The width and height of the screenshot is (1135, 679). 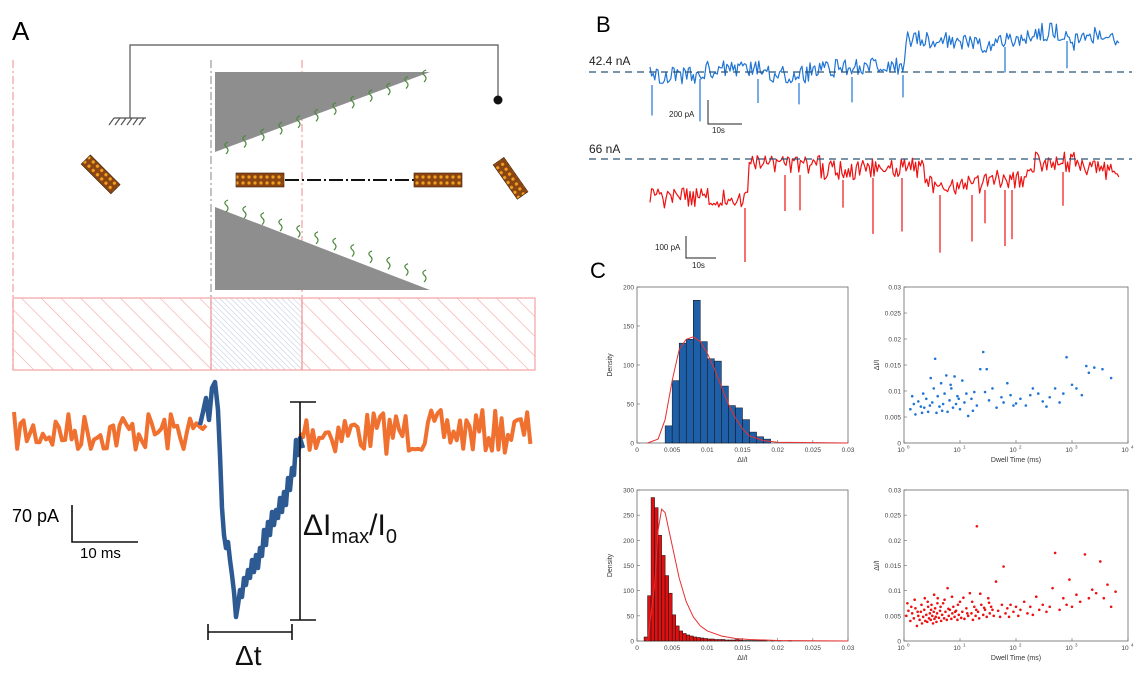 I want to click on panel-b-letter: B, so click(x=603, y=24).